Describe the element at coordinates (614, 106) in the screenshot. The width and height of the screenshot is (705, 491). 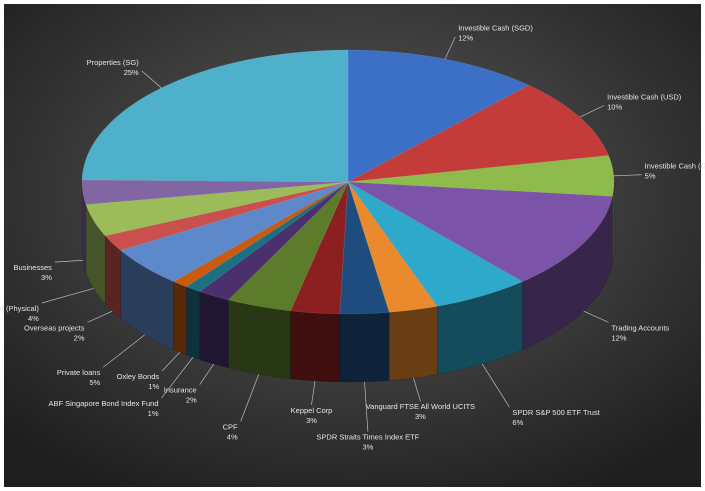
I see `slice-value-label: 10%` at that location.